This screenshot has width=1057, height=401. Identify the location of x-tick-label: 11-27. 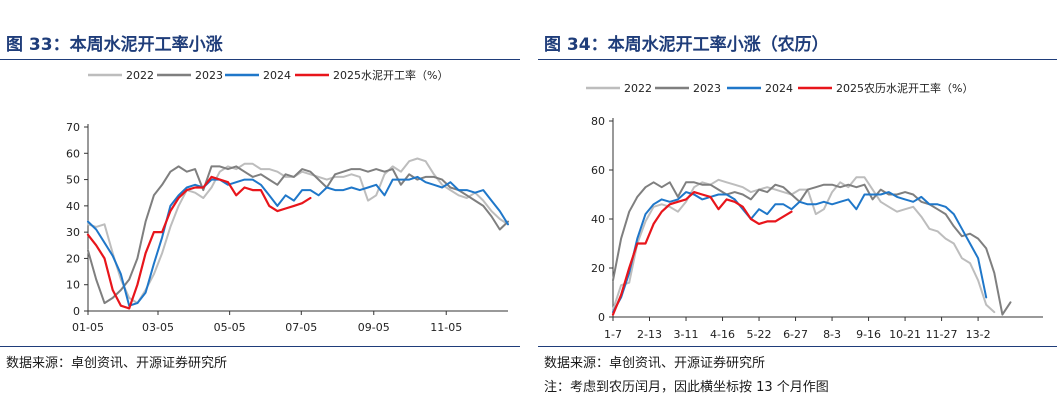
(942, 334).